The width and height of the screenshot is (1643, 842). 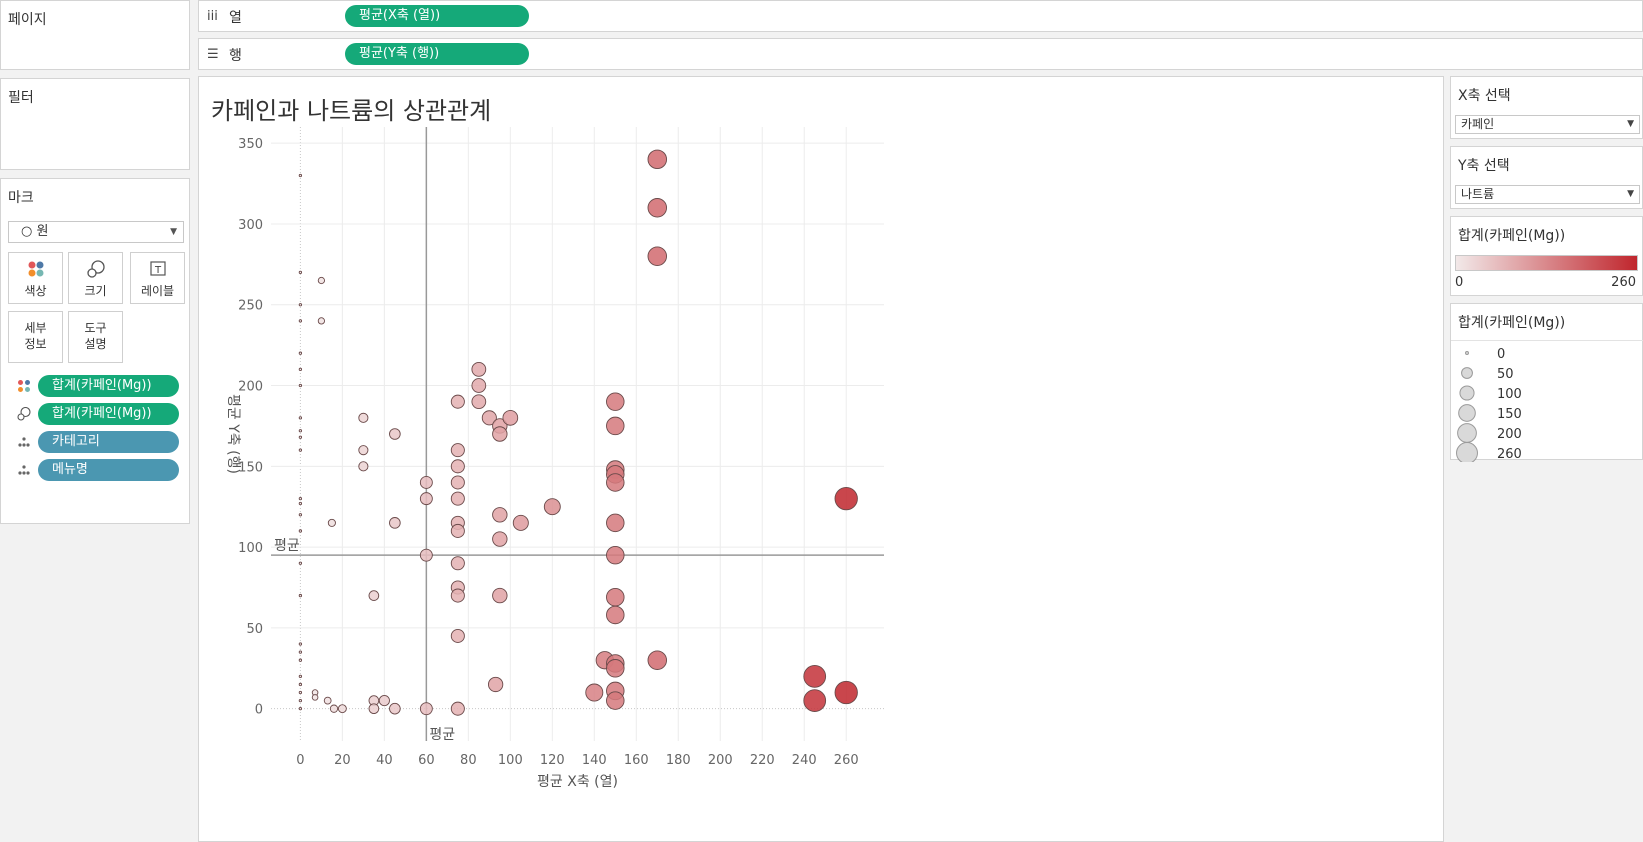 I want to click on color-icon, so click(x=24, y=386).